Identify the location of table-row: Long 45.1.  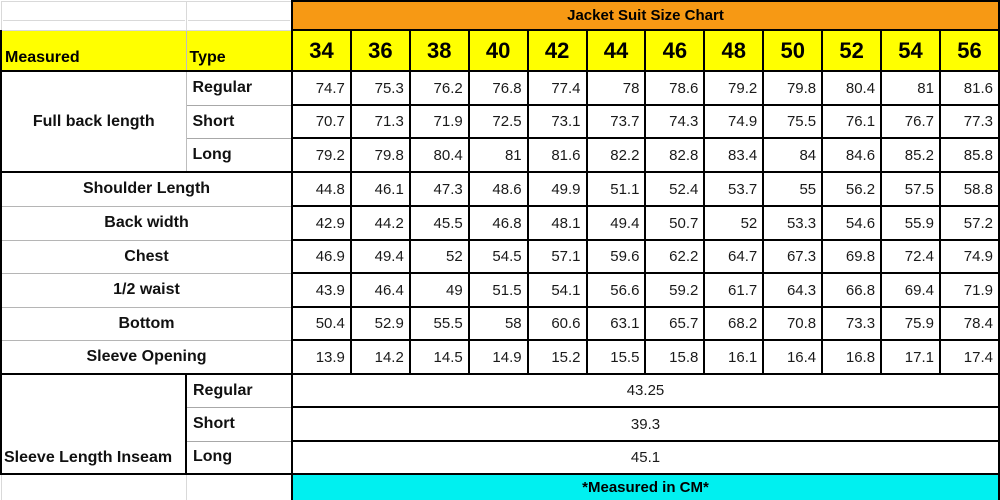
(500, 457).